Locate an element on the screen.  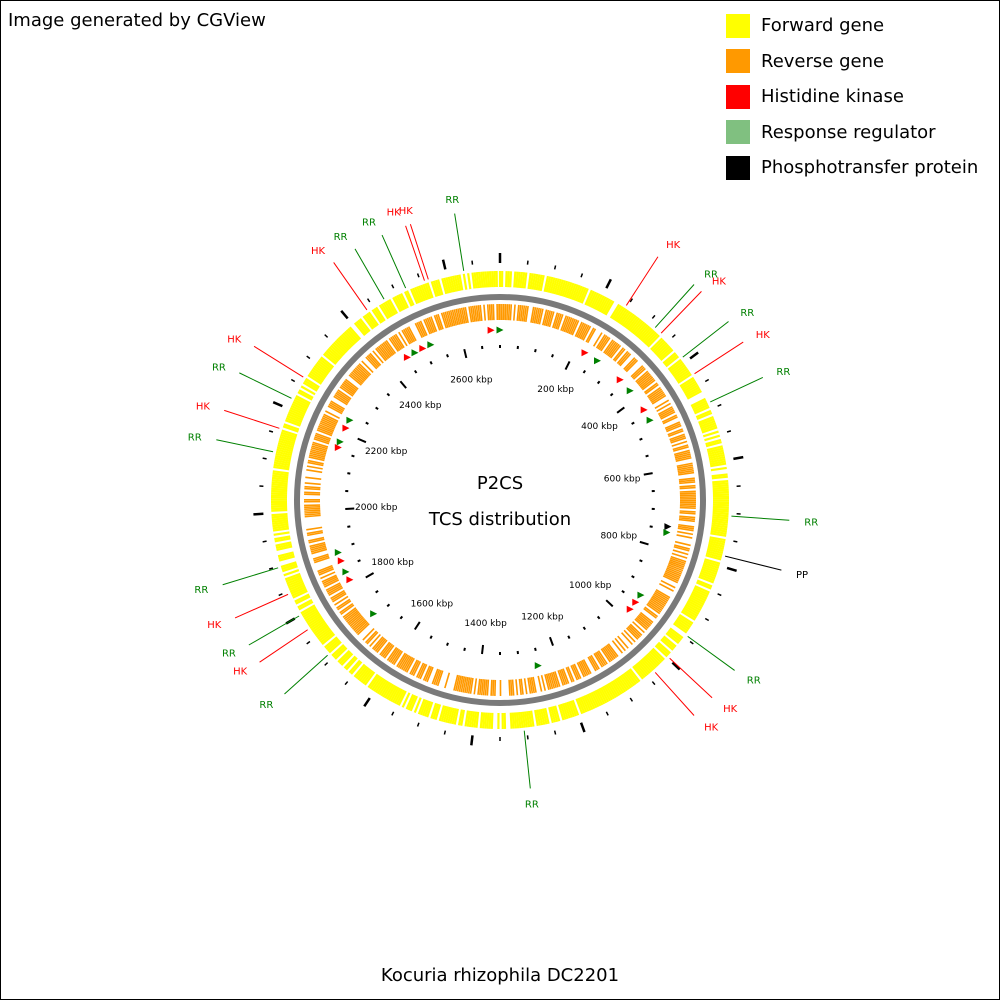
ruler-label: 800 kbp is located at coordinates (618, 537).